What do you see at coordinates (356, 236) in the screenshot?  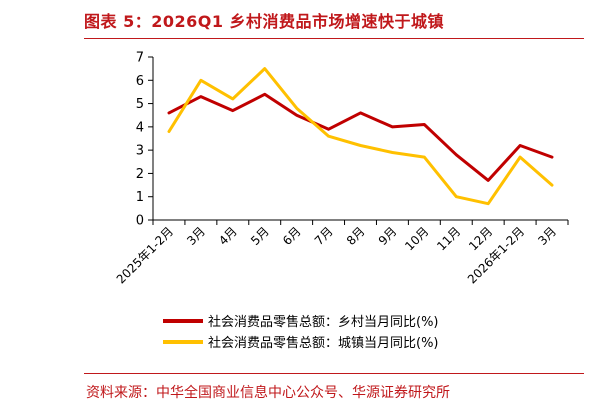 I see `x-tick-label: 8月` at bounding box center [356, 236].